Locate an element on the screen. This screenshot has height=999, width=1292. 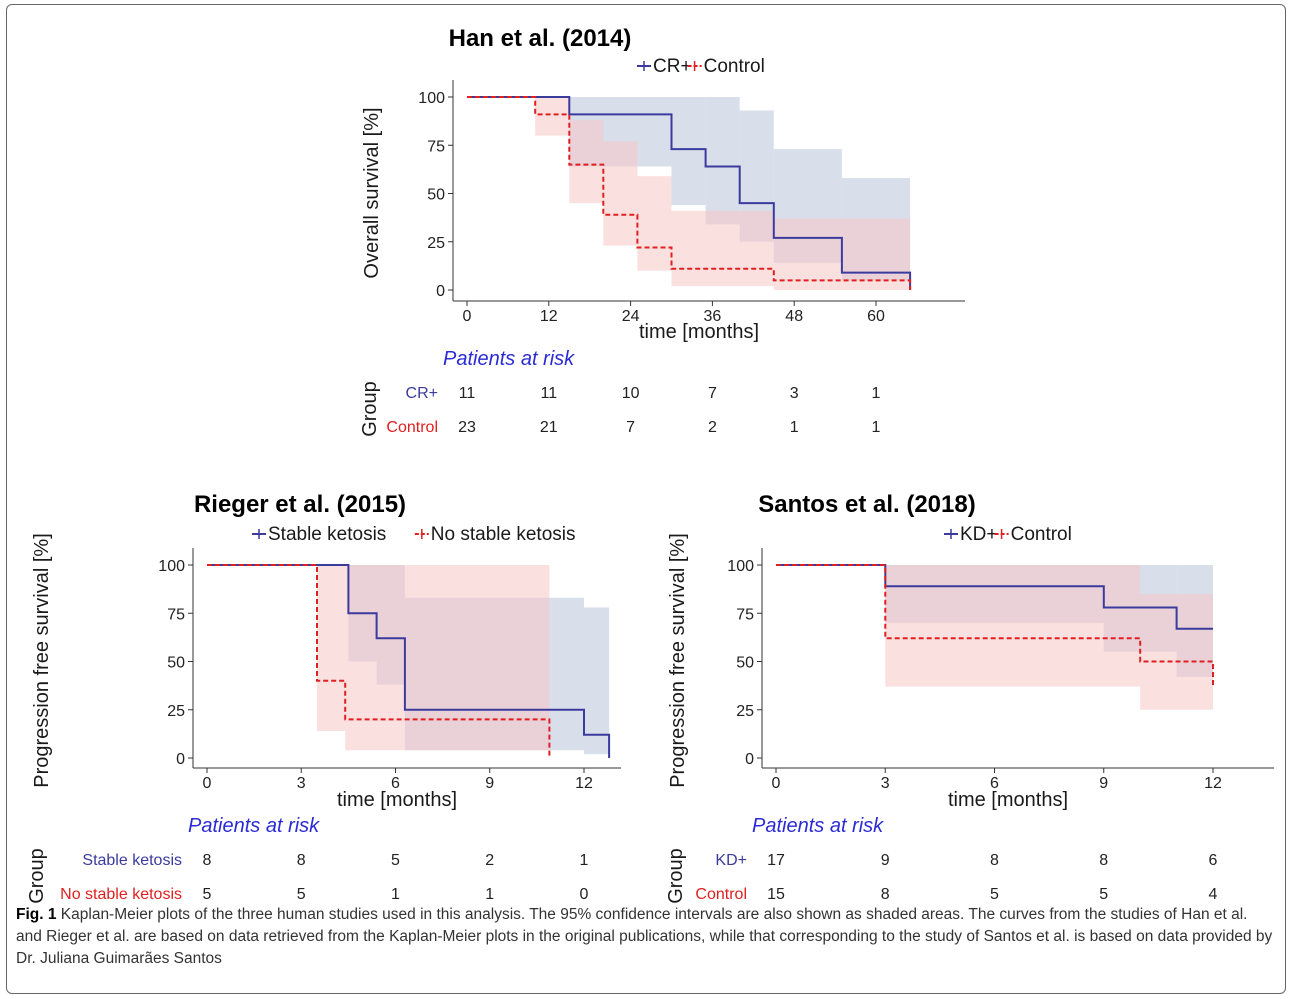
risk-row-label: No stable ketosis is located at coordinates (121, 894).